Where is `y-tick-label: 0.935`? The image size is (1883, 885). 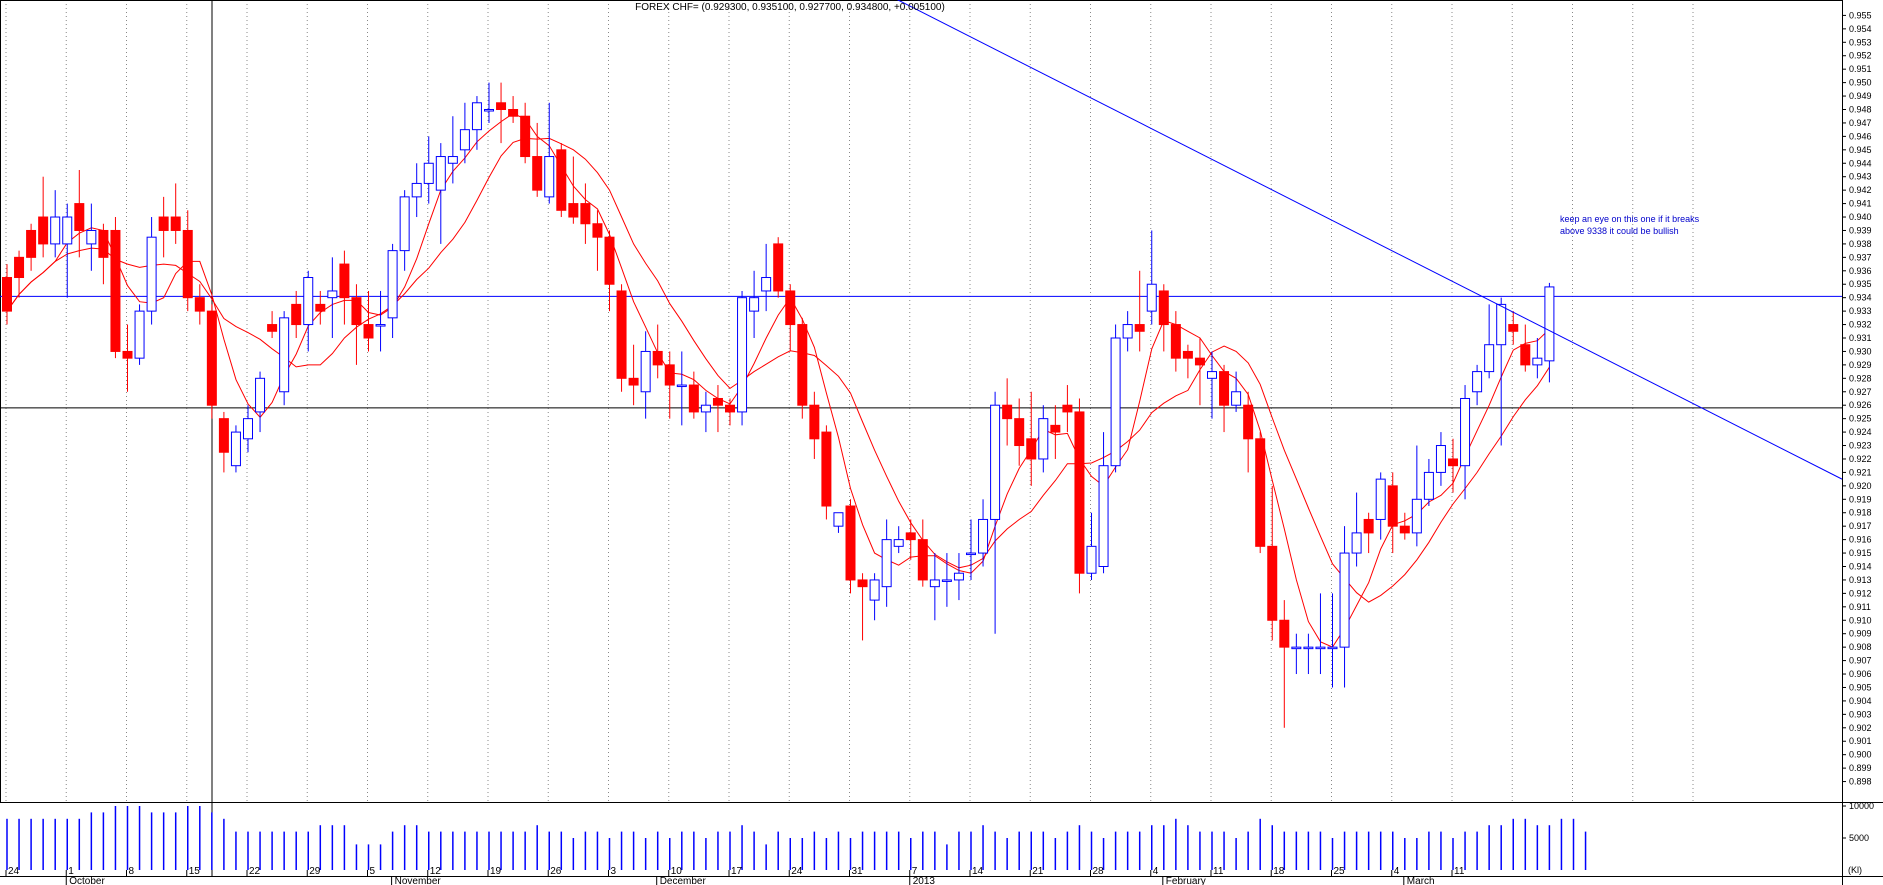 y-tick-label: 0.935 is located at coordinates (1860, 284).